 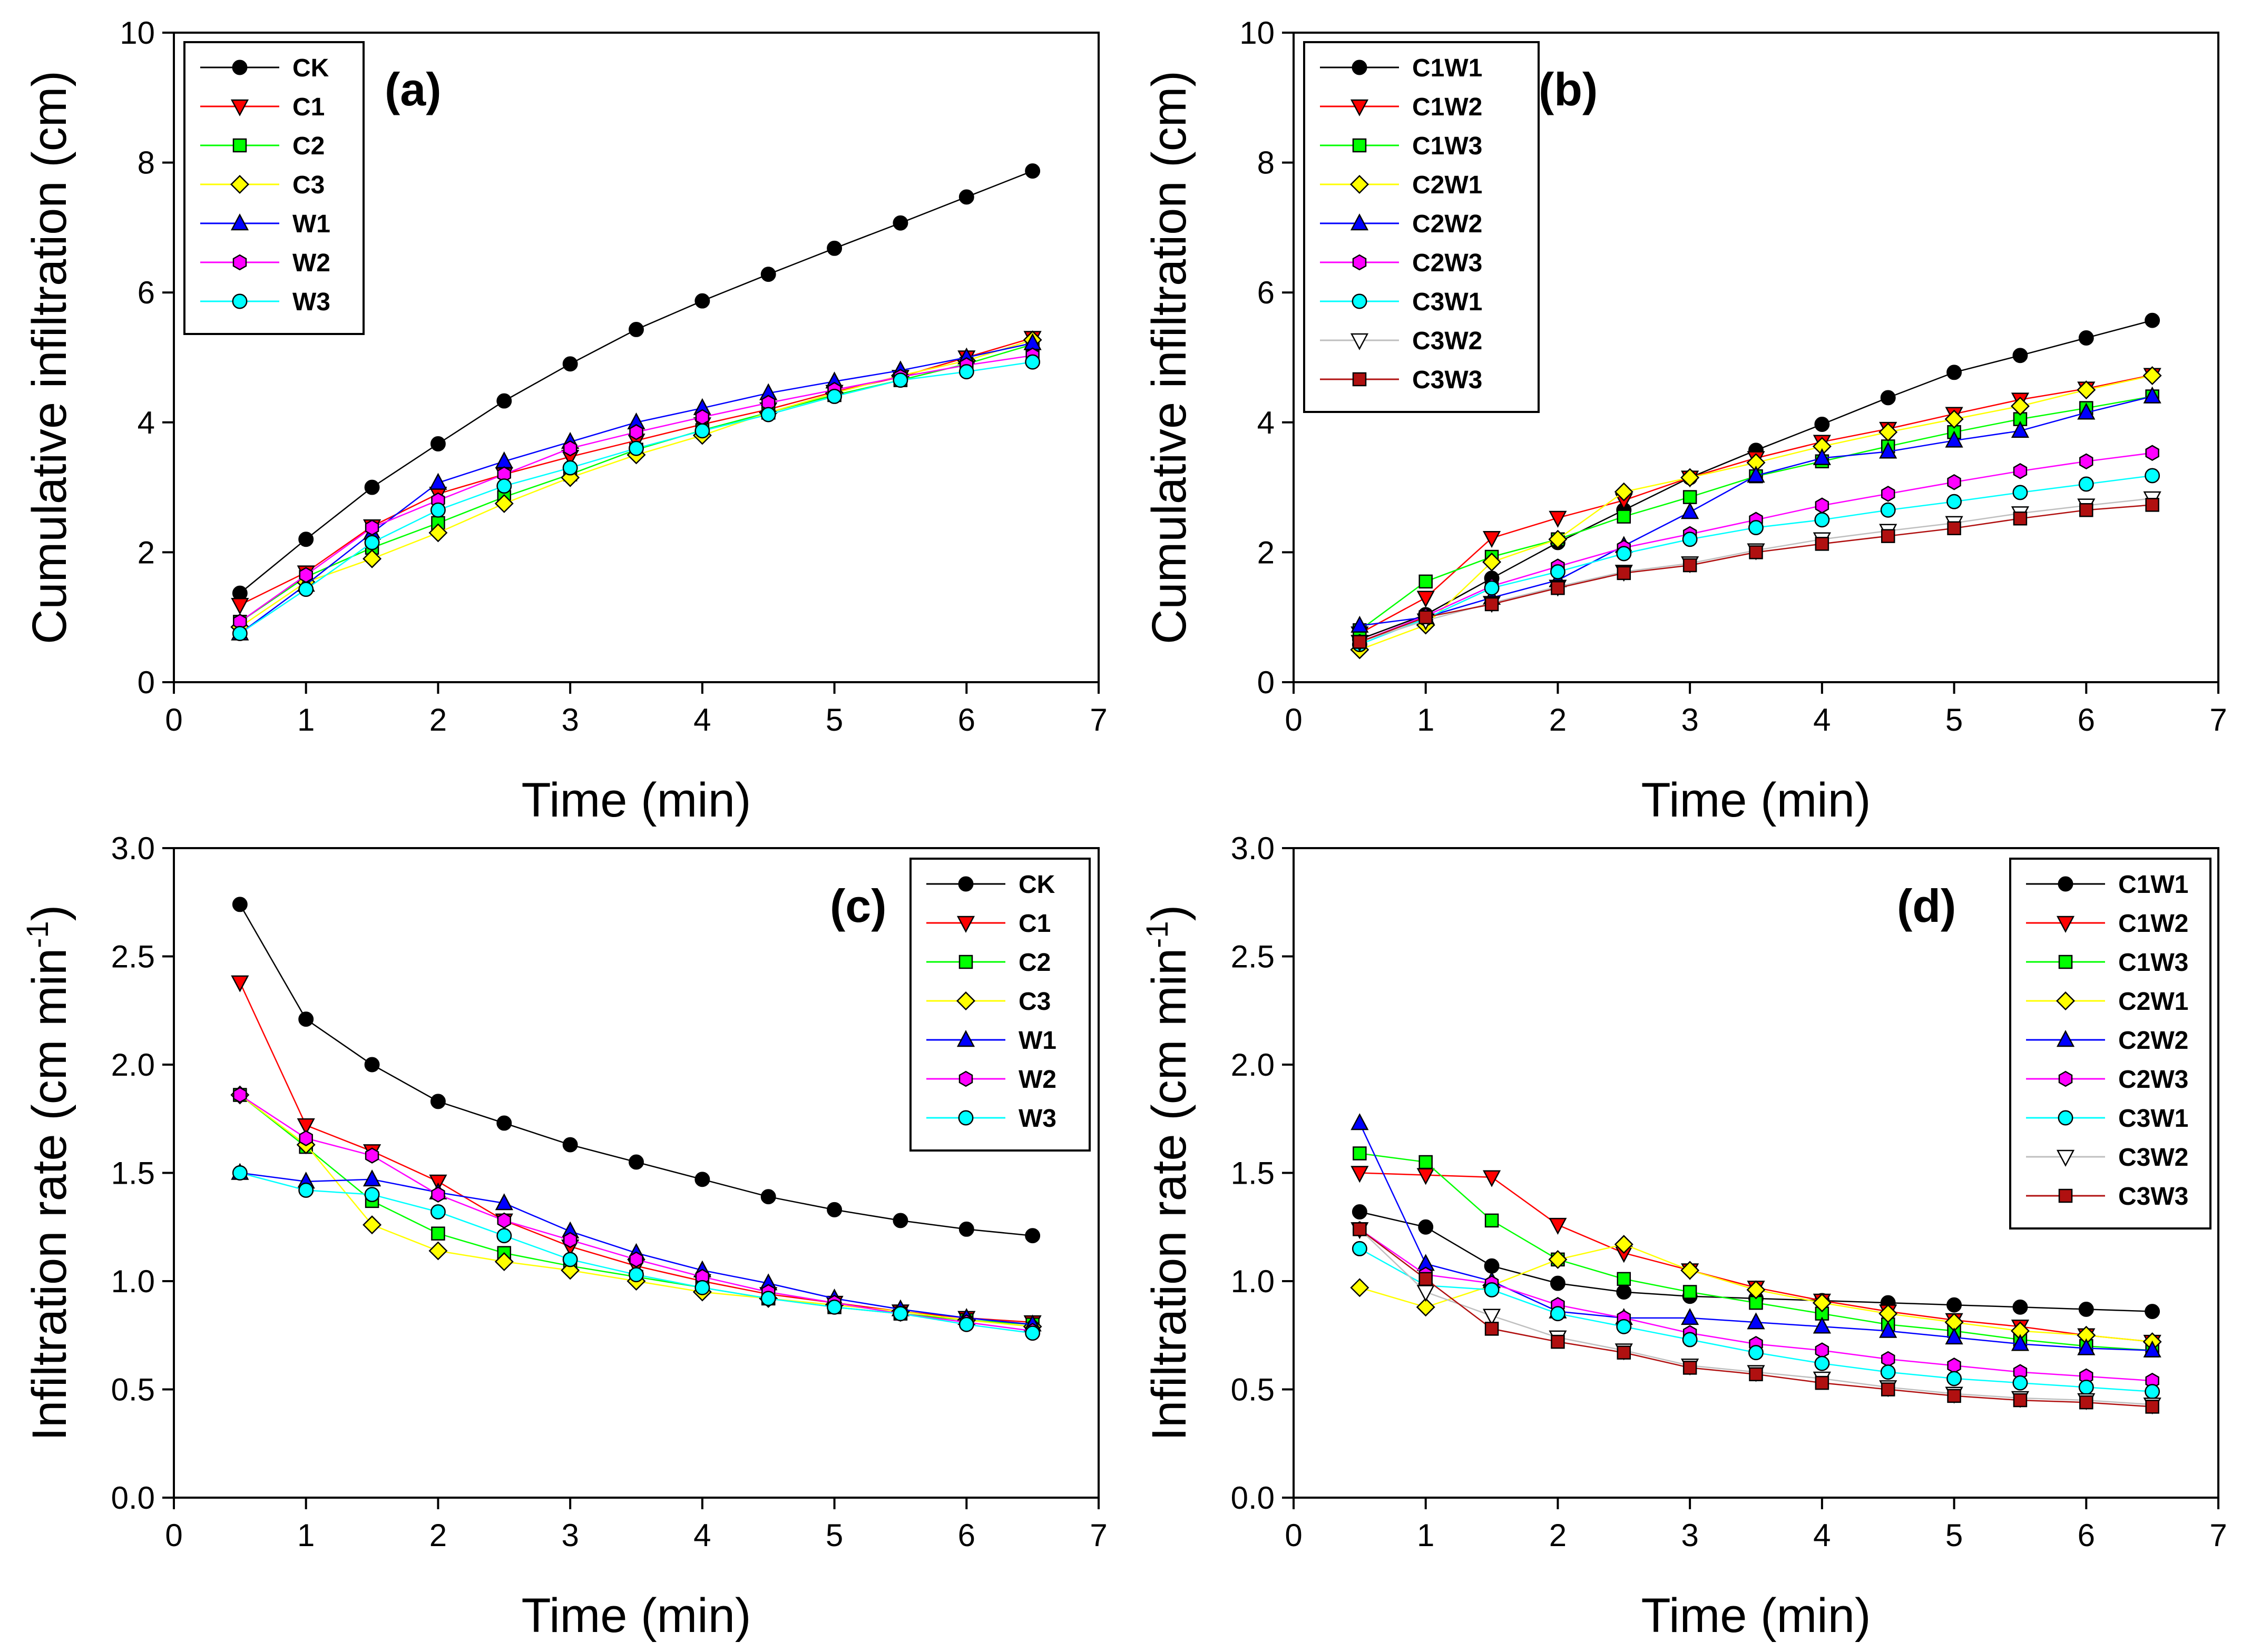 I want to click on legend-label: C2W3, so click(x=2153, y=1080).